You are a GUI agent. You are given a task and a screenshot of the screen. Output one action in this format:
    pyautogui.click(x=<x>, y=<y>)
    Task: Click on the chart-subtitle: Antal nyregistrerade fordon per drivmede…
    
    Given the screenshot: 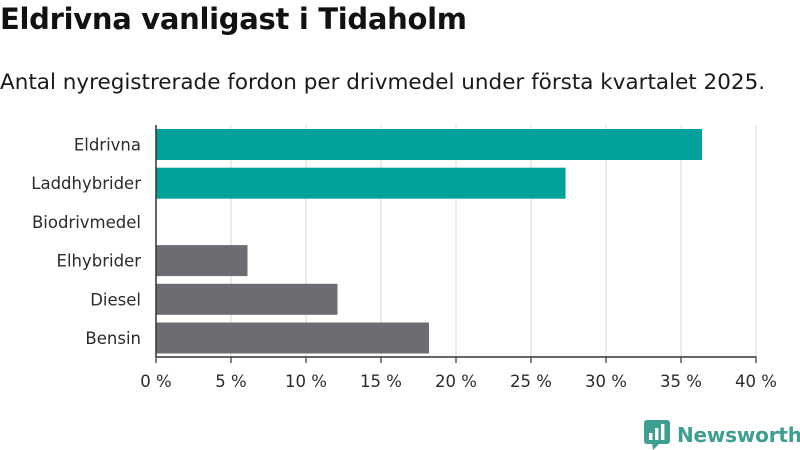 What is the action you would take?
    pyautogui.click(x=383, y=82)
    